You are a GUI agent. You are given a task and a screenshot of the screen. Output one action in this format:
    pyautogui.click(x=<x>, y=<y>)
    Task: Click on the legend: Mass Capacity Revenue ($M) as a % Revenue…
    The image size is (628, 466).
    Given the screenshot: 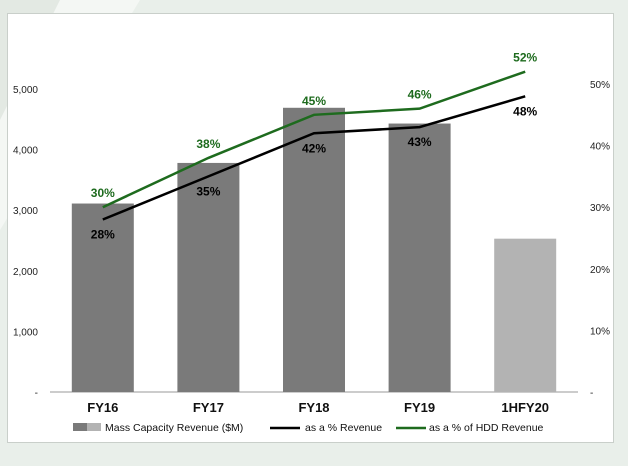 What is the action you would take?
    pyautogui.click(x=308, y=428)
    